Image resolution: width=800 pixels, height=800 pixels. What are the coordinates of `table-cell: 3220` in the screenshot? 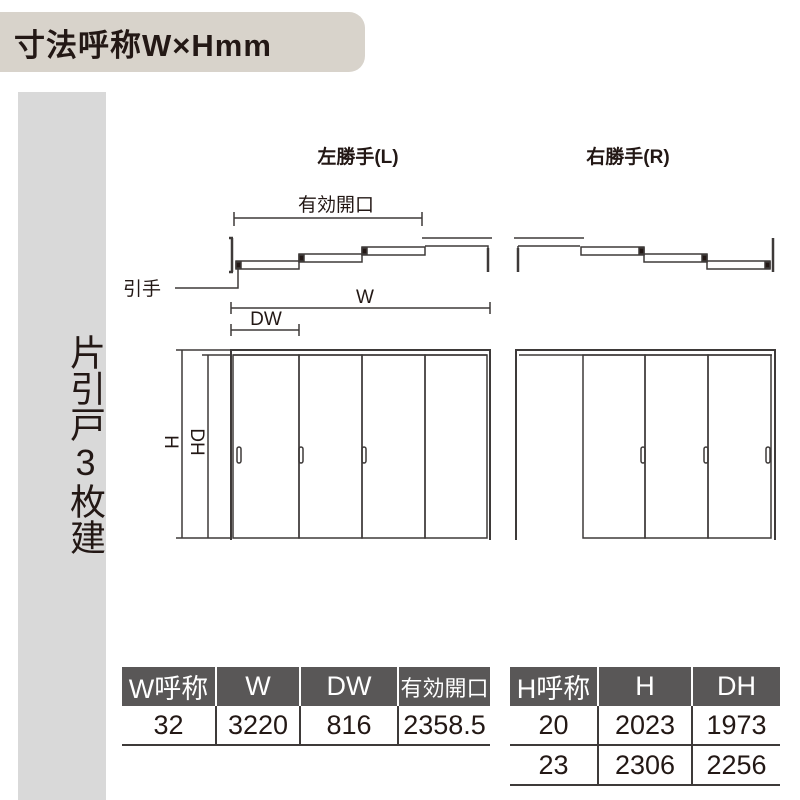 It's located at (257, 726).